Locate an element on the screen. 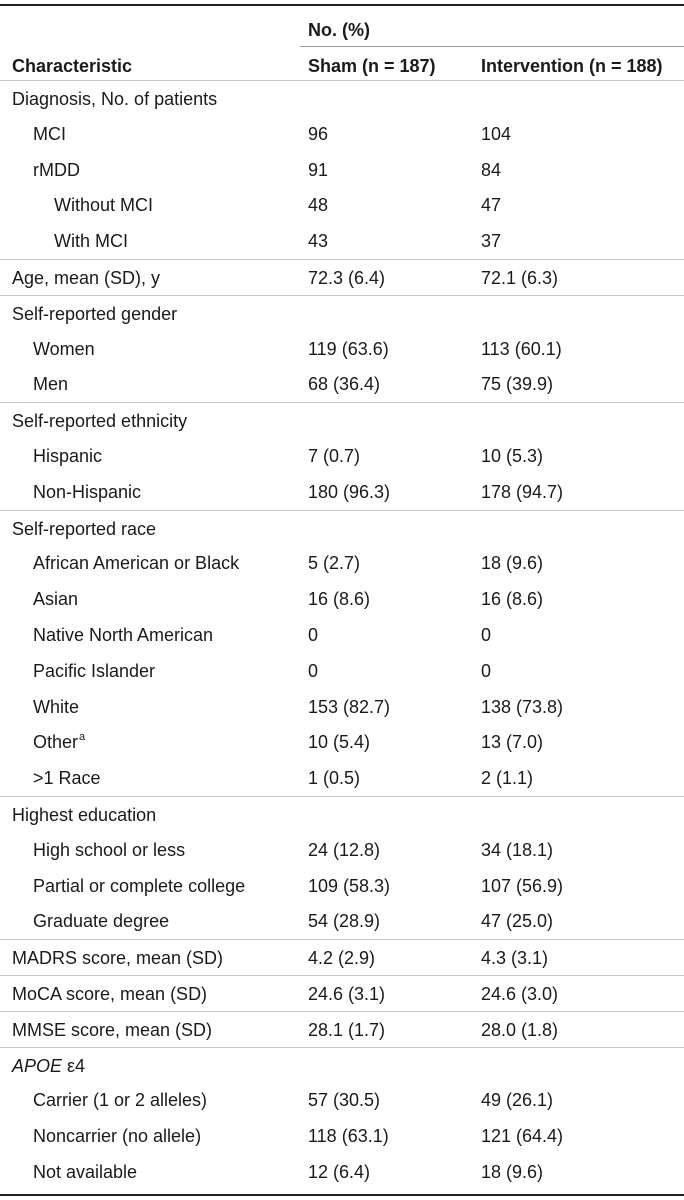  sham-value: 118 (63.1) is located at coordinates (348, 1136).